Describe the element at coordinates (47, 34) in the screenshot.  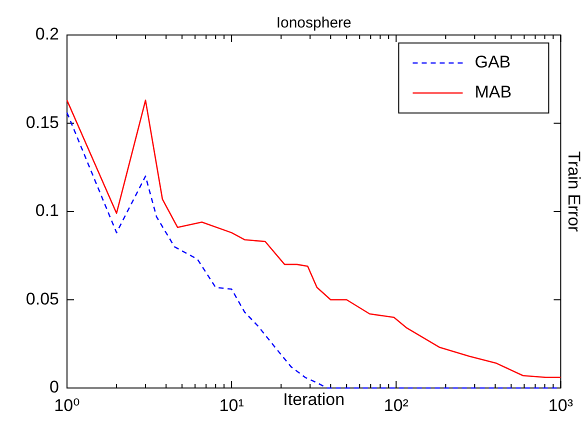
I see `y-tick-label: 0.2` at that location.